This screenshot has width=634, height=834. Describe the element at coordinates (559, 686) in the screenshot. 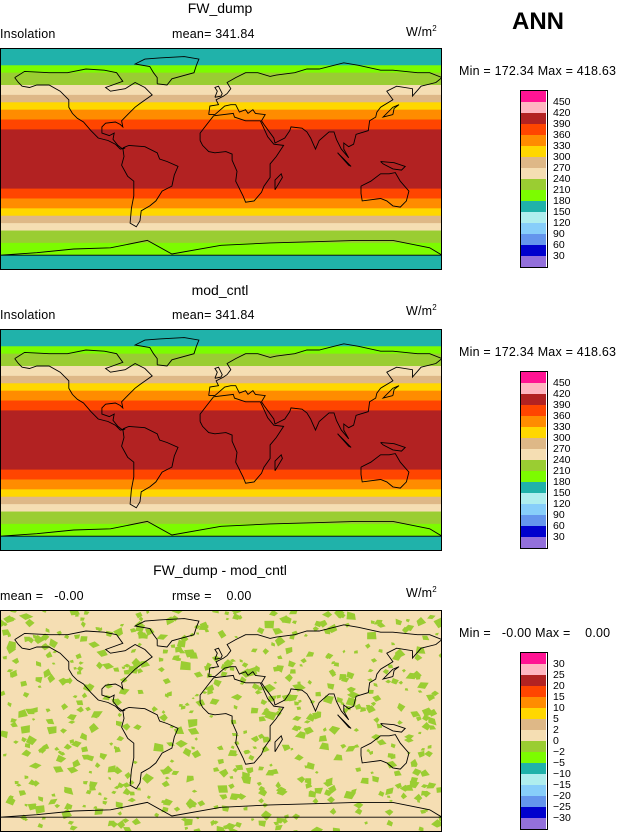

I see `colorbar-label: 20` at that location.